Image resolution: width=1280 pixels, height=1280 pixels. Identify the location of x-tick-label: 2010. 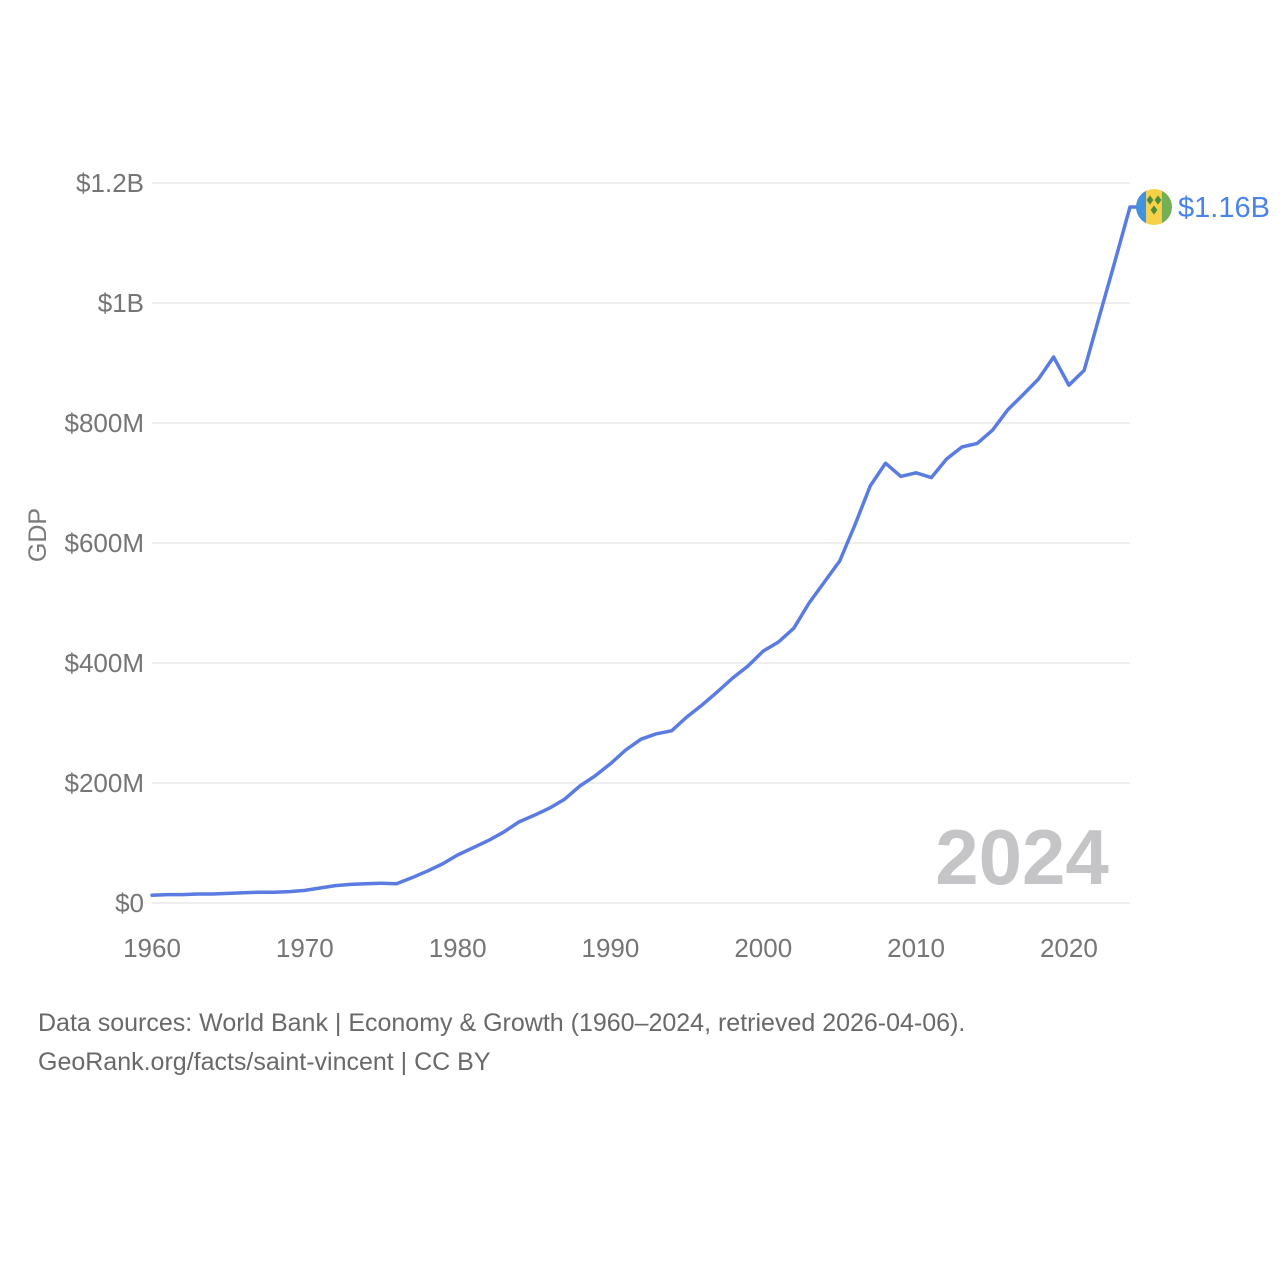
(916, 948).